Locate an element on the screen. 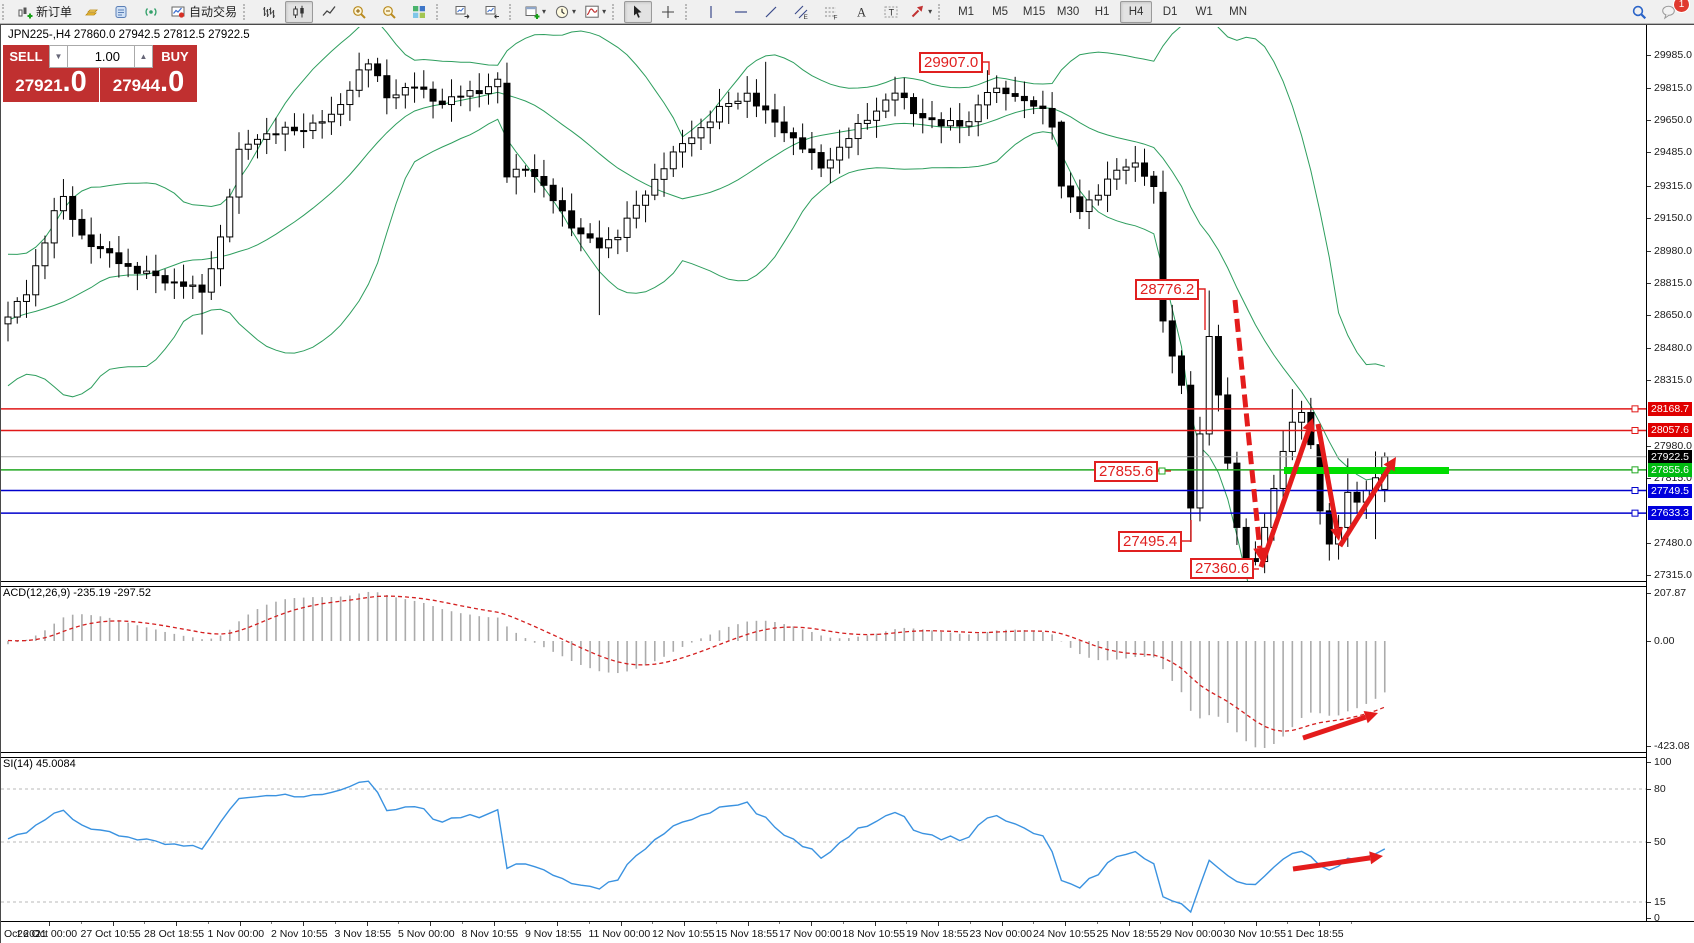 The image size is (1694, 943). sell-price: 27921 .0 is located at coordinates (51, 85).